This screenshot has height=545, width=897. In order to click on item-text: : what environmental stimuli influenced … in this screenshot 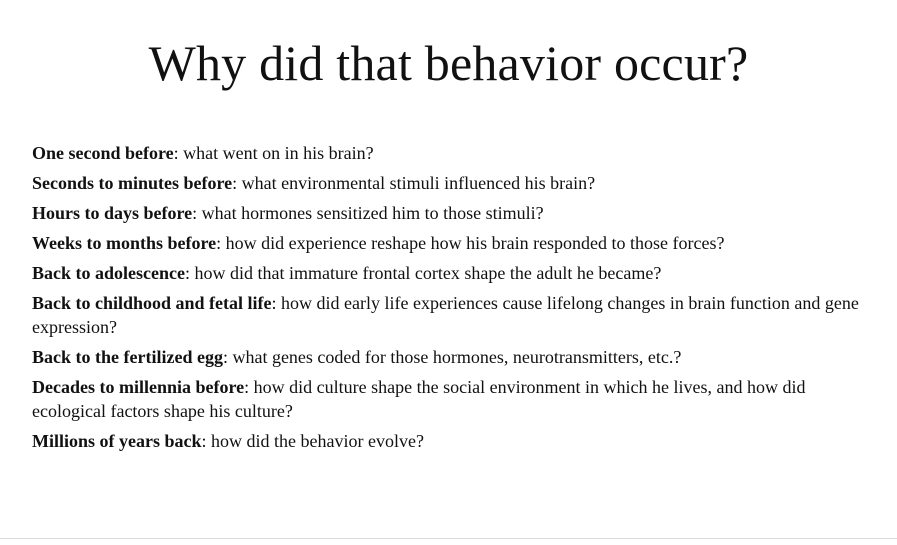, I will do `click(414, 183)`.